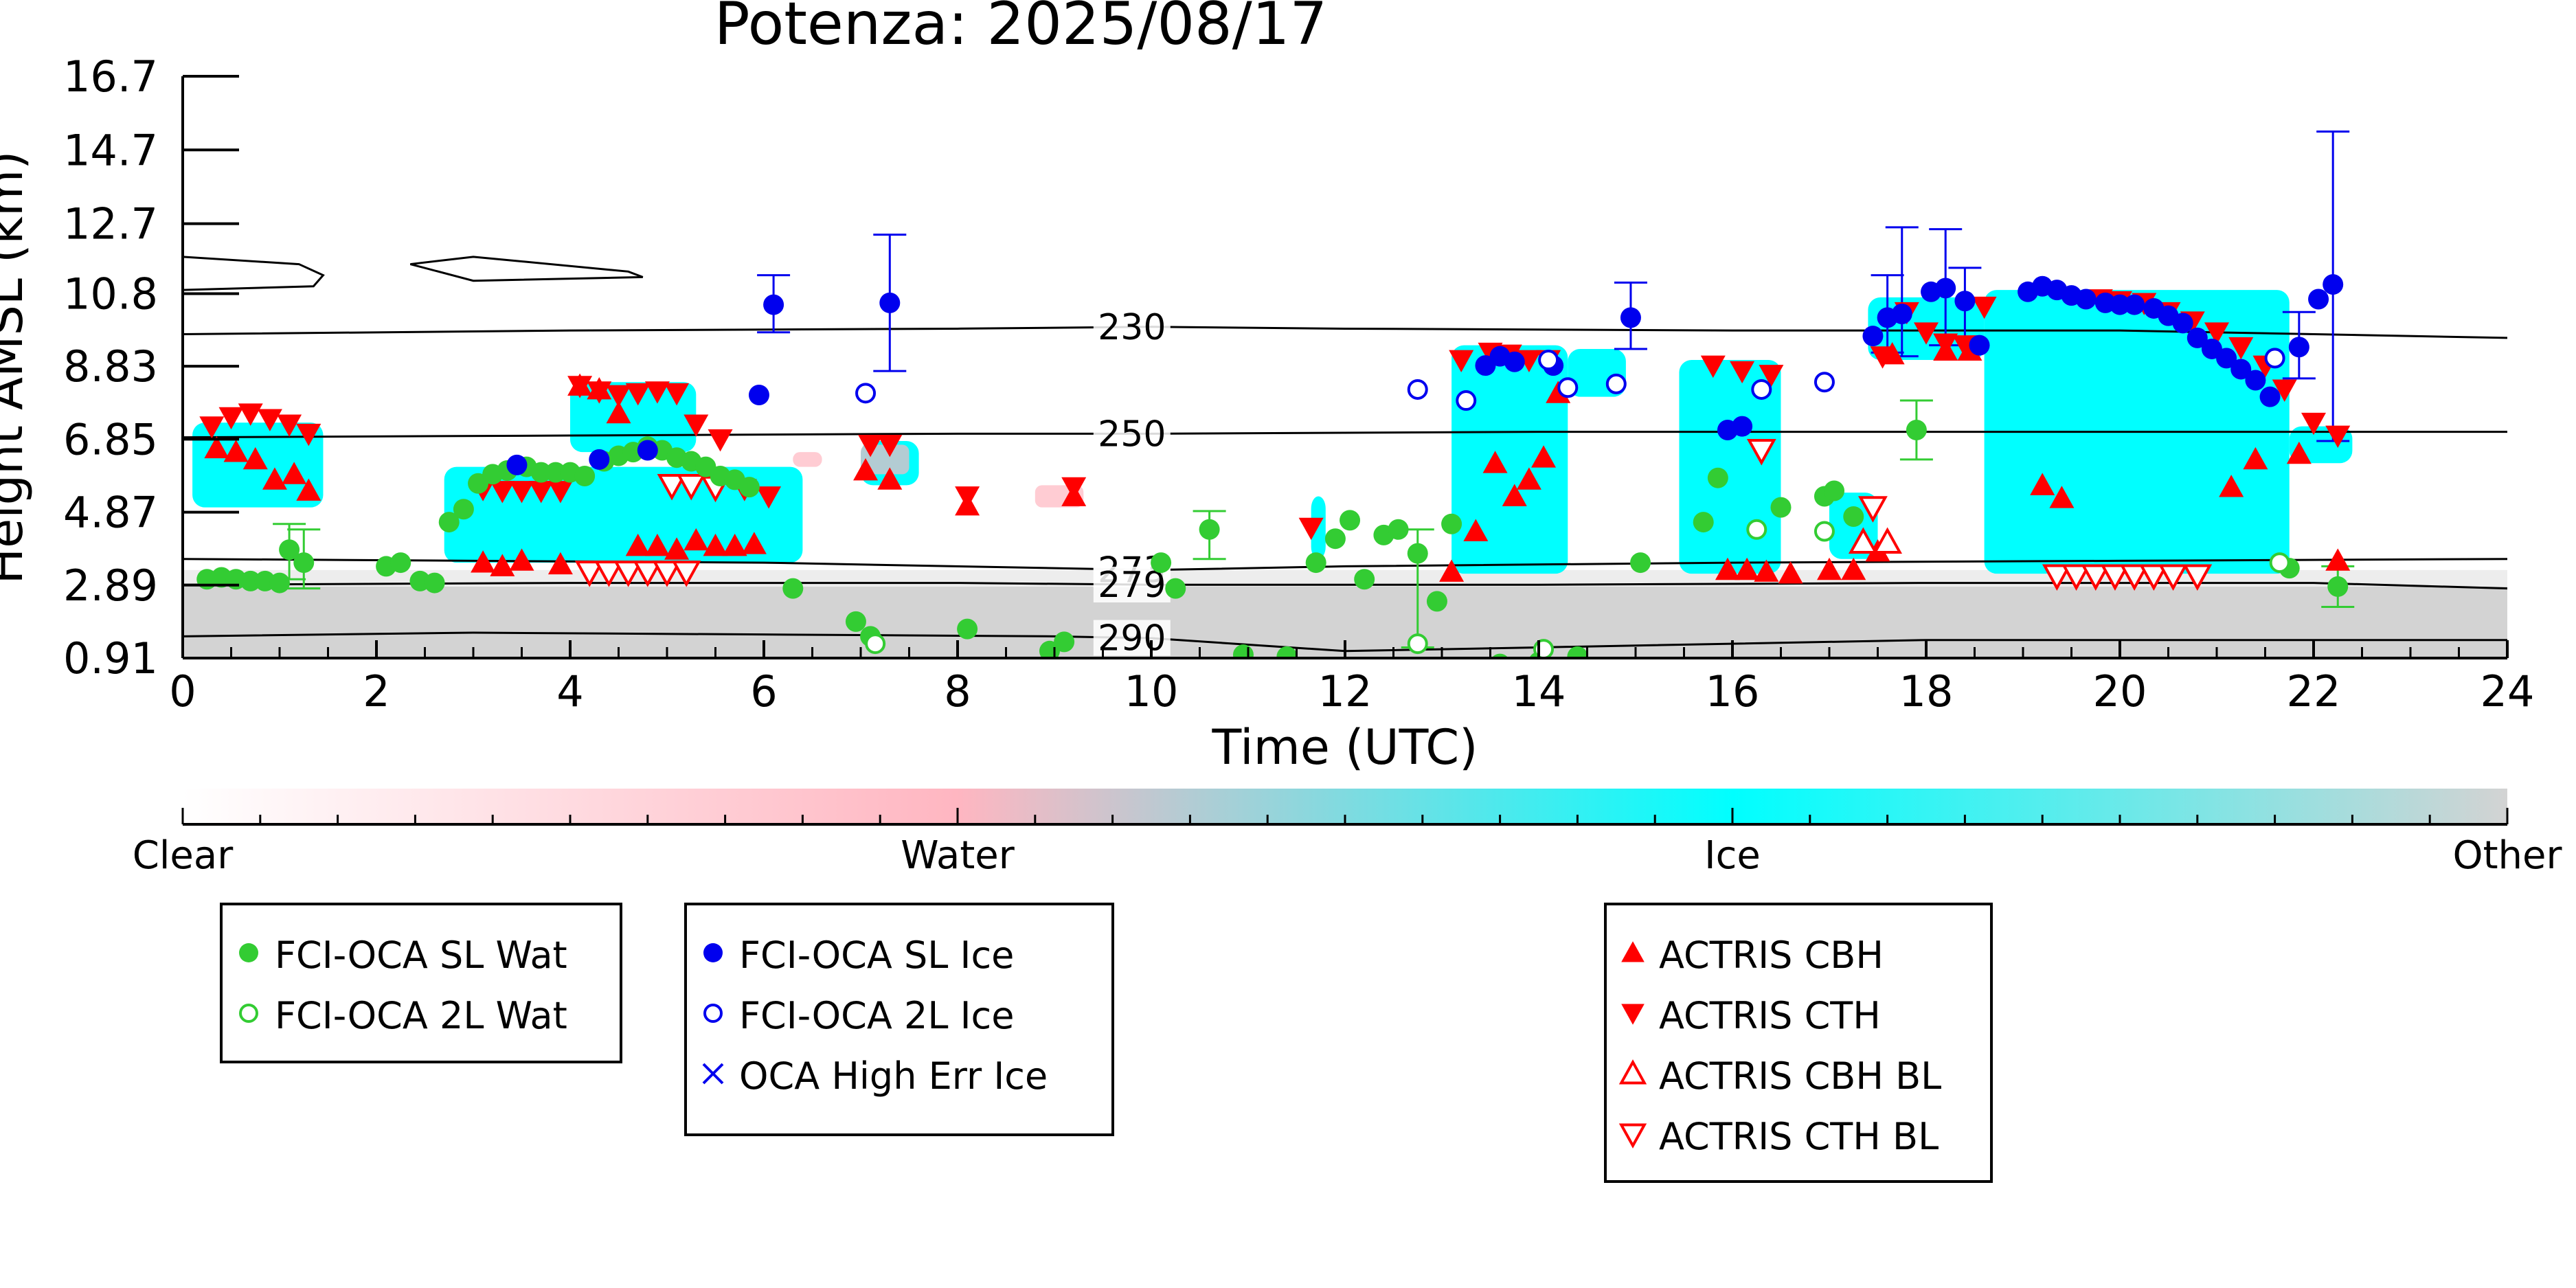 The image size is (2576, 1288). What do you see at coordinates (2120, 691) in the screenshot?
I see `x-tick-label: 20` at bounding box center [2120, 691].